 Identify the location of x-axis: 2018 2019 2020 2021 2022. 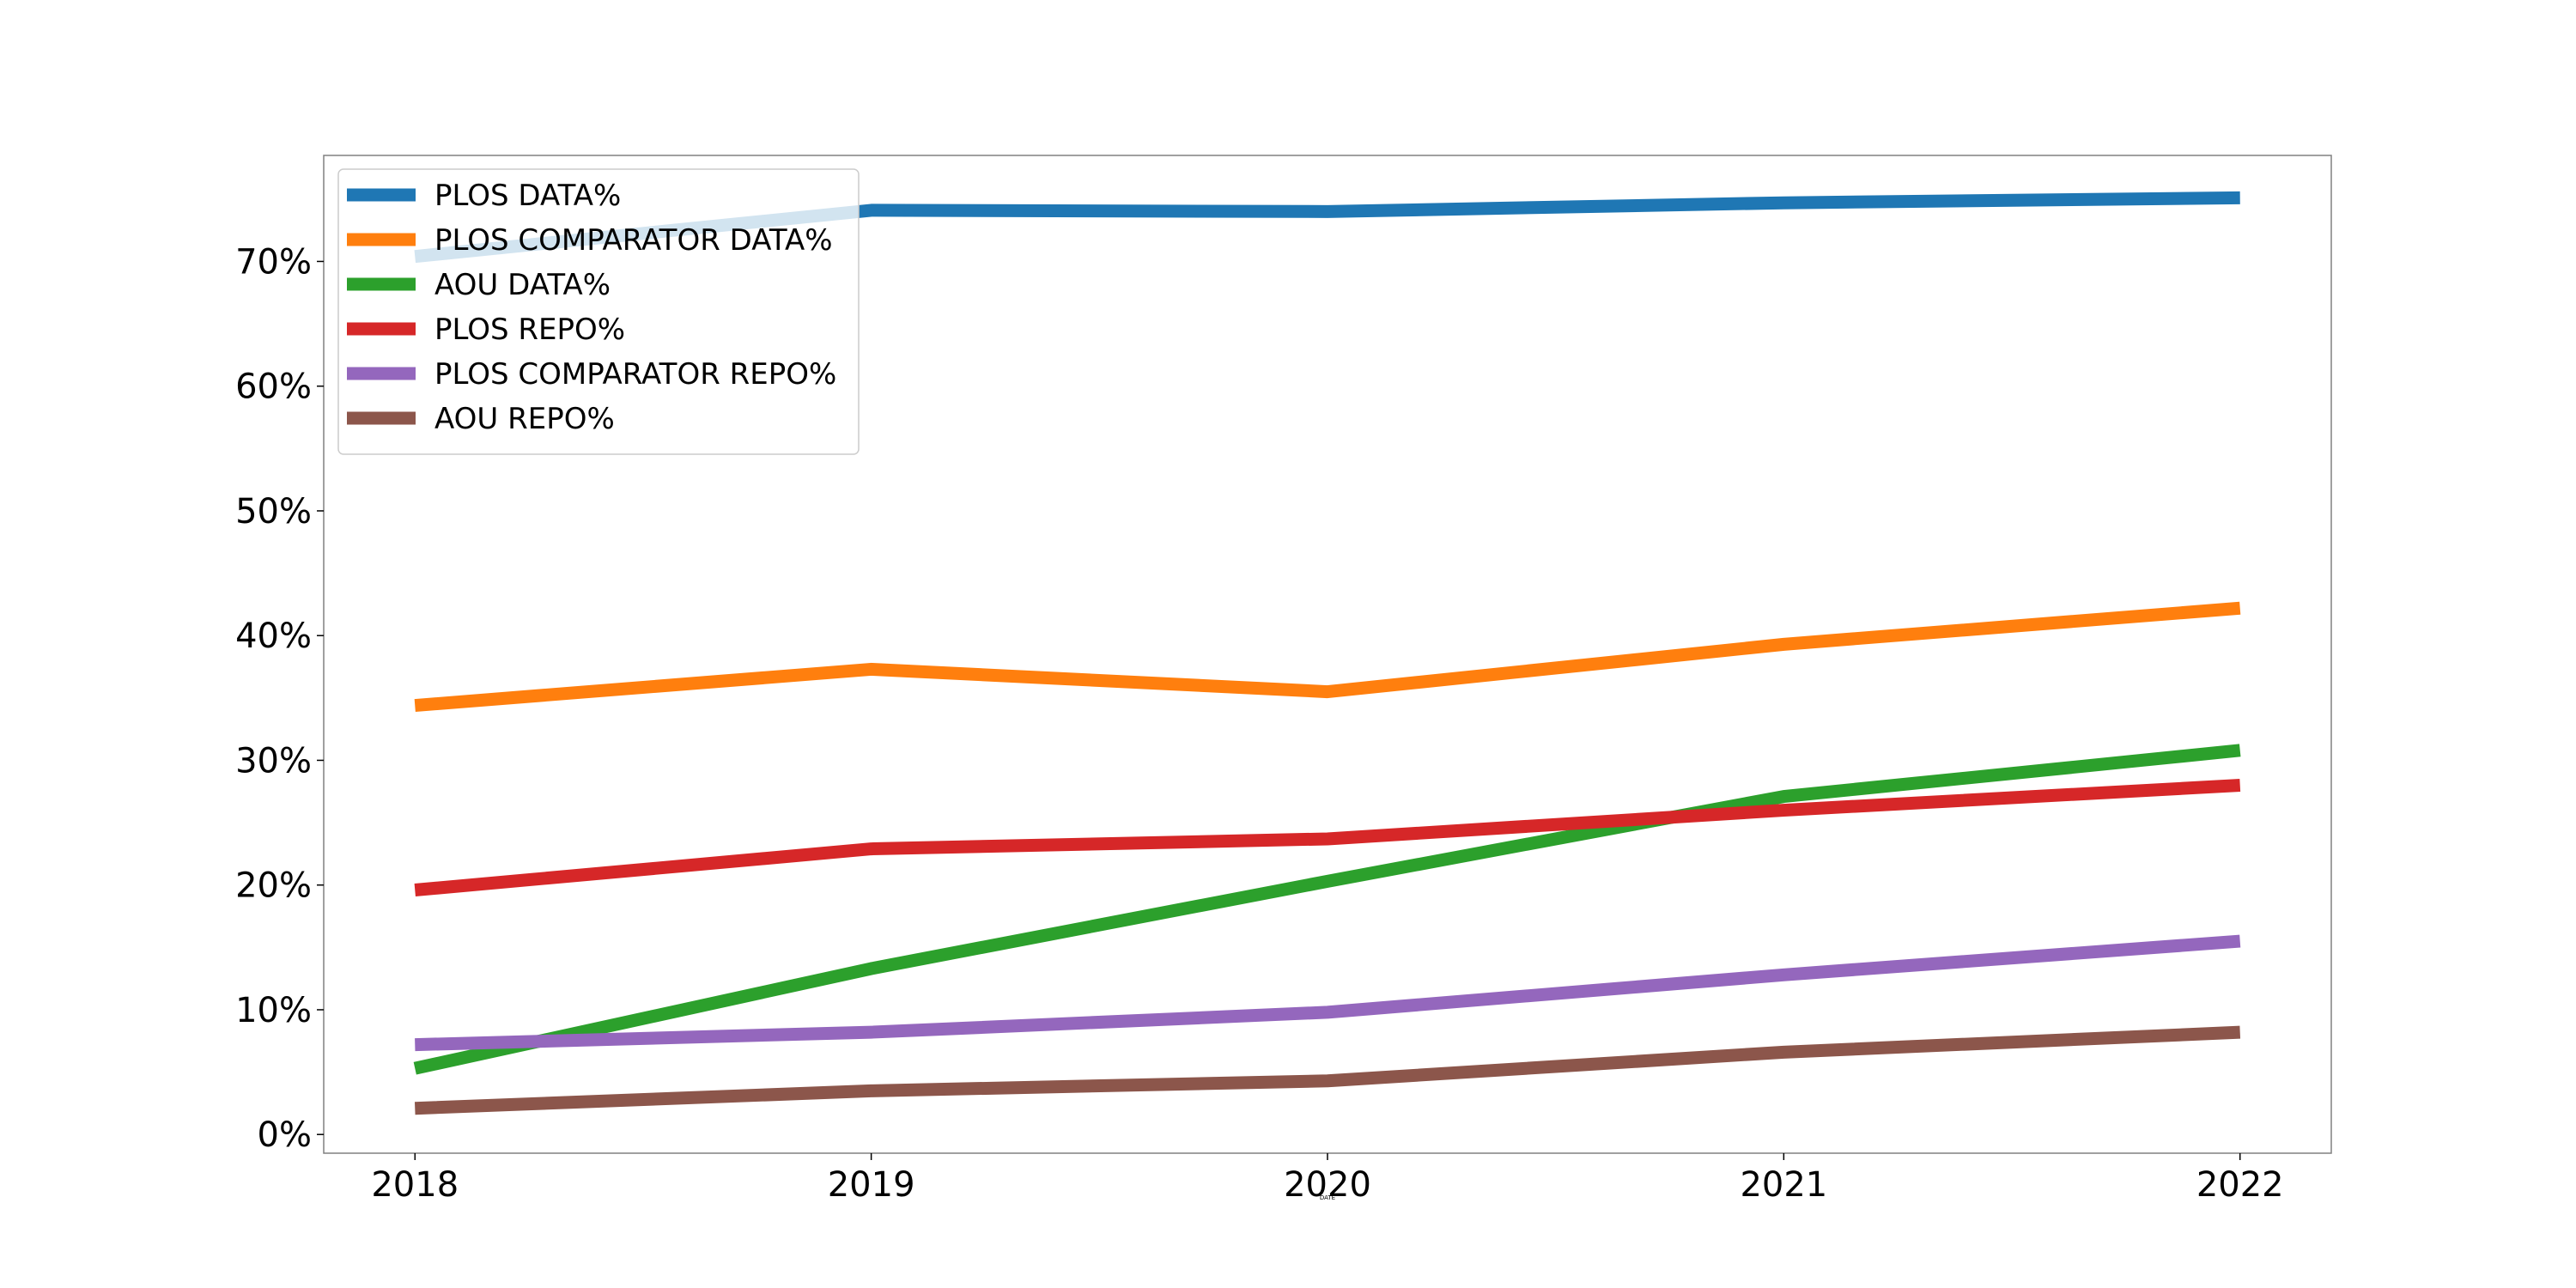
(1327, 1179).